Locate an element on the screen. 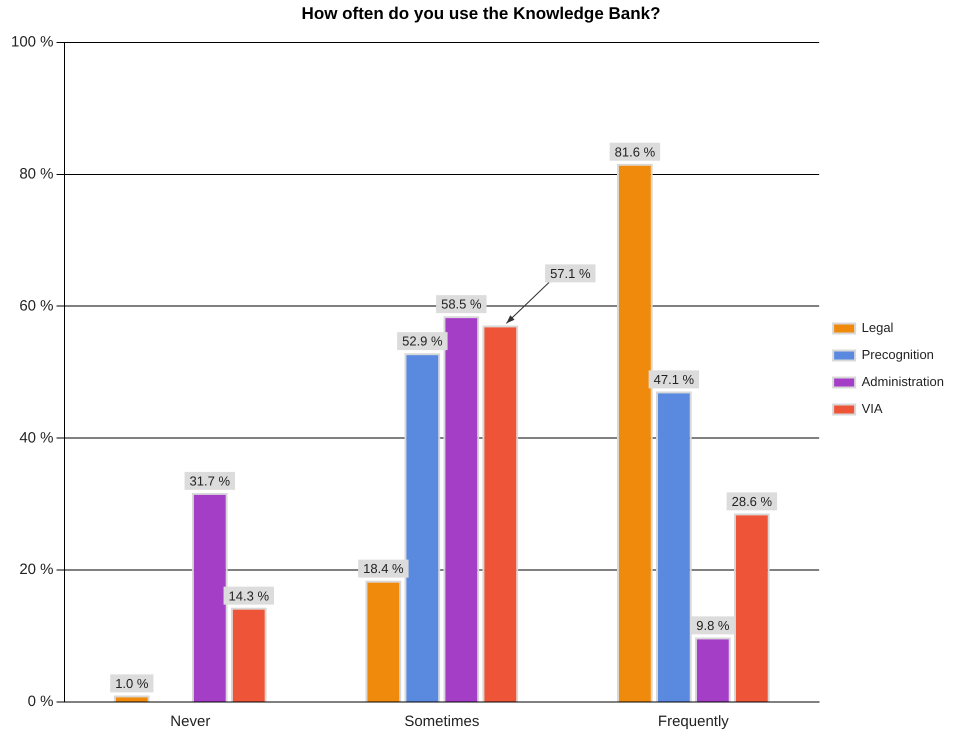 Image resolution: width=958 pixels, height=738 pixels. chart-title: How often do you use the Knowledge Bank? is located at coordinates (481, 13).